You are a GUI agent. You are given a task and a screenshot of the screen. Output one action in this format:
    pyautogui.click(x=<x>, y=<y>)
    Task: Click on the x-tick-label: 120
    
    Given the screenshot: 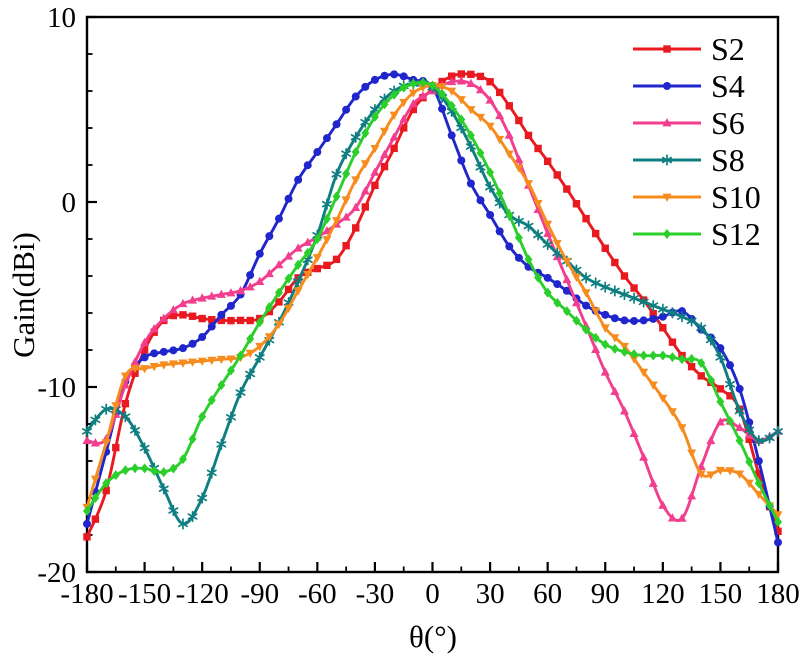 What is the action you would take?
    pyautogui.click(x=663, y=594)
    